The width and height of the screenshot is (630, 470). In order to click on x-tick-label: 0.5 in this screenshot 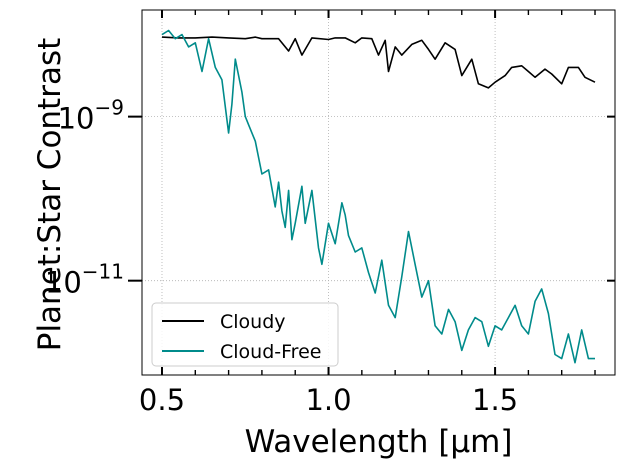, I will do `click(162, 400)`.